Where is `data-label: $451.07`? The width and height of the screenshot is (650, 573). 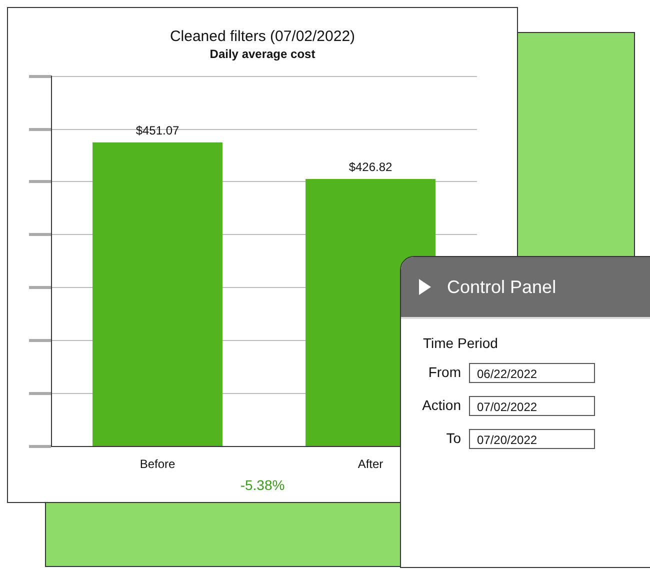
data-label: $451.07 is located at coordinates (158, 130).